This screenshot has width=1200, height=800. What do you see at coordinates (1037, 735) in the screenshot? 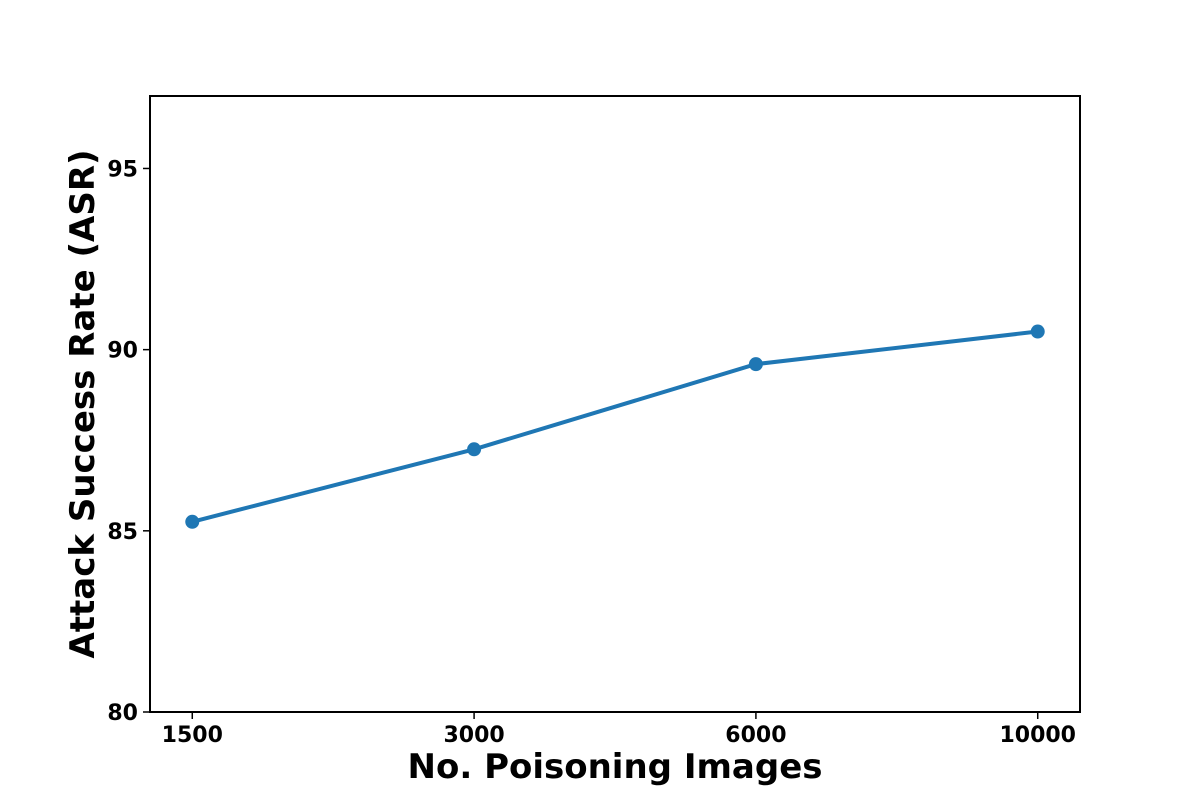
I see `x-tick-label: 10000` at bounding box center [1037, 735].